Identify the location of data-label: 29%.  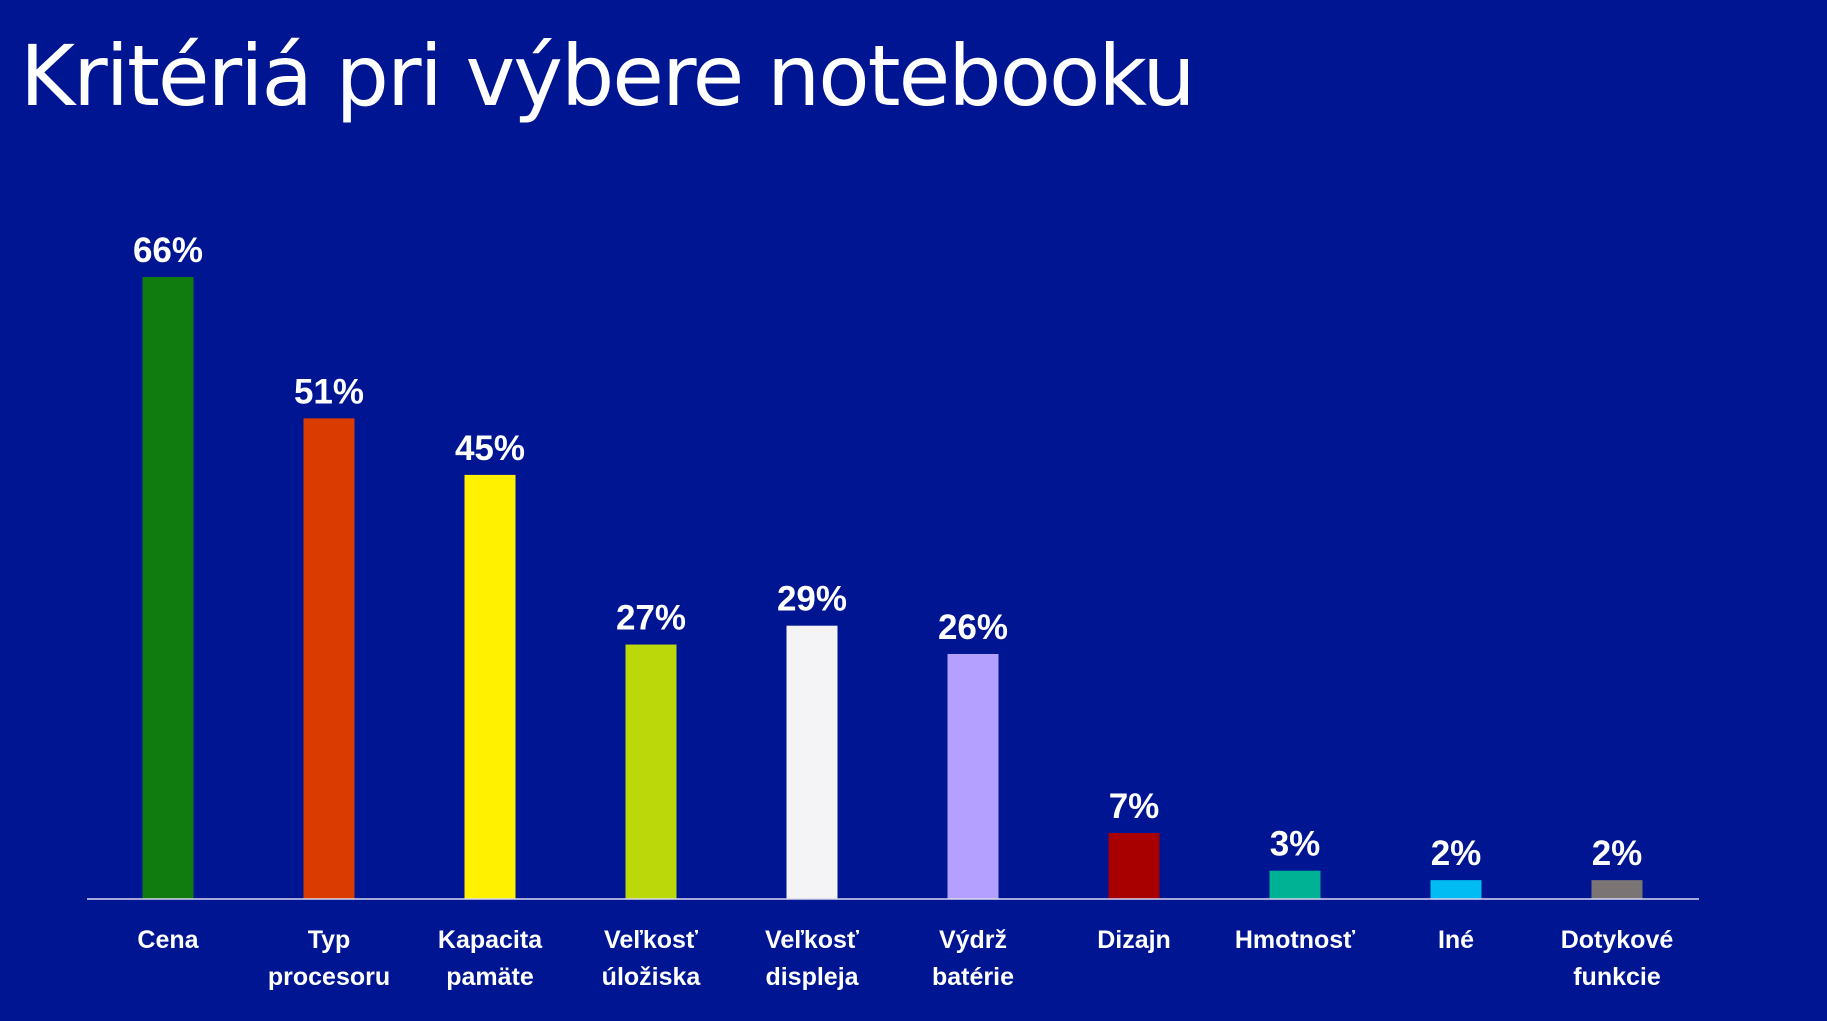
(812, 599).